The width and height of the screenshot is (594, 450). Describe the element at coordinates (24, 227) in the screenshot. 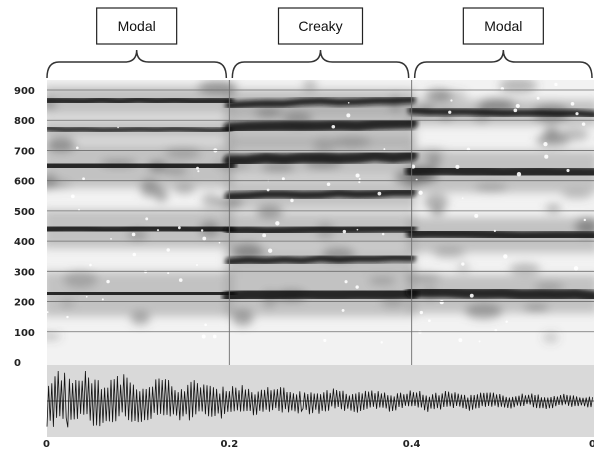

I see `y-tick-labels: 900 800 700 600 500 400 300 200 100 0` at that location.